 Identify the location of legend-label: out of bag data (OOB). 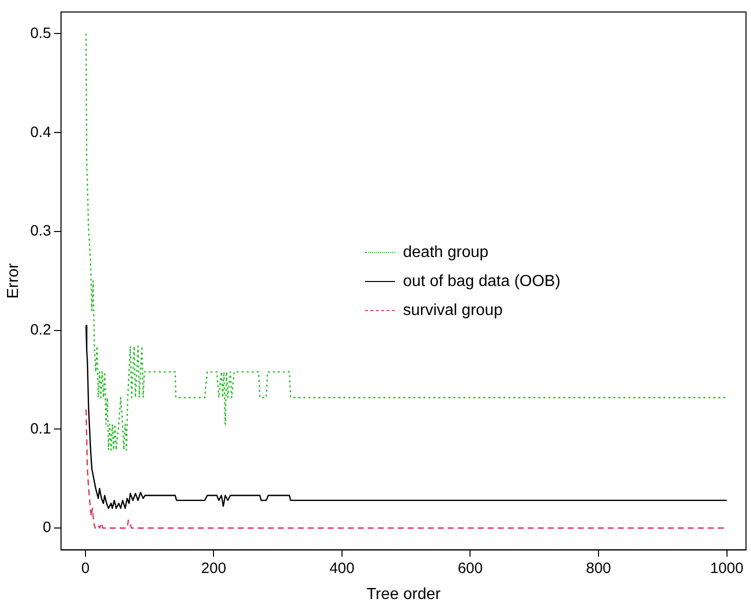
(481, 281).